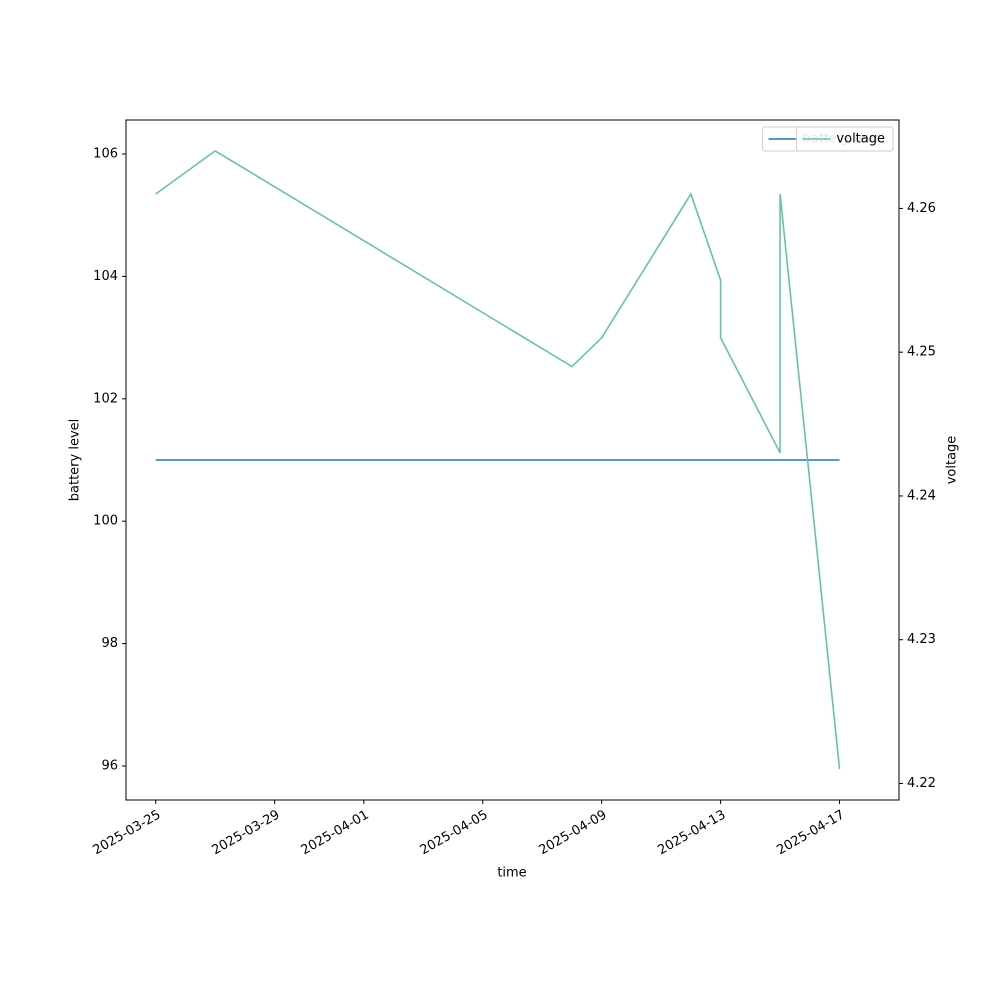 The height and width of the screenshot is (1000, 1000). What do you see at coordinates (952, 460) in the screenshot?
I see `y2-axis-label: voltage` at bounding box center [952, 460].